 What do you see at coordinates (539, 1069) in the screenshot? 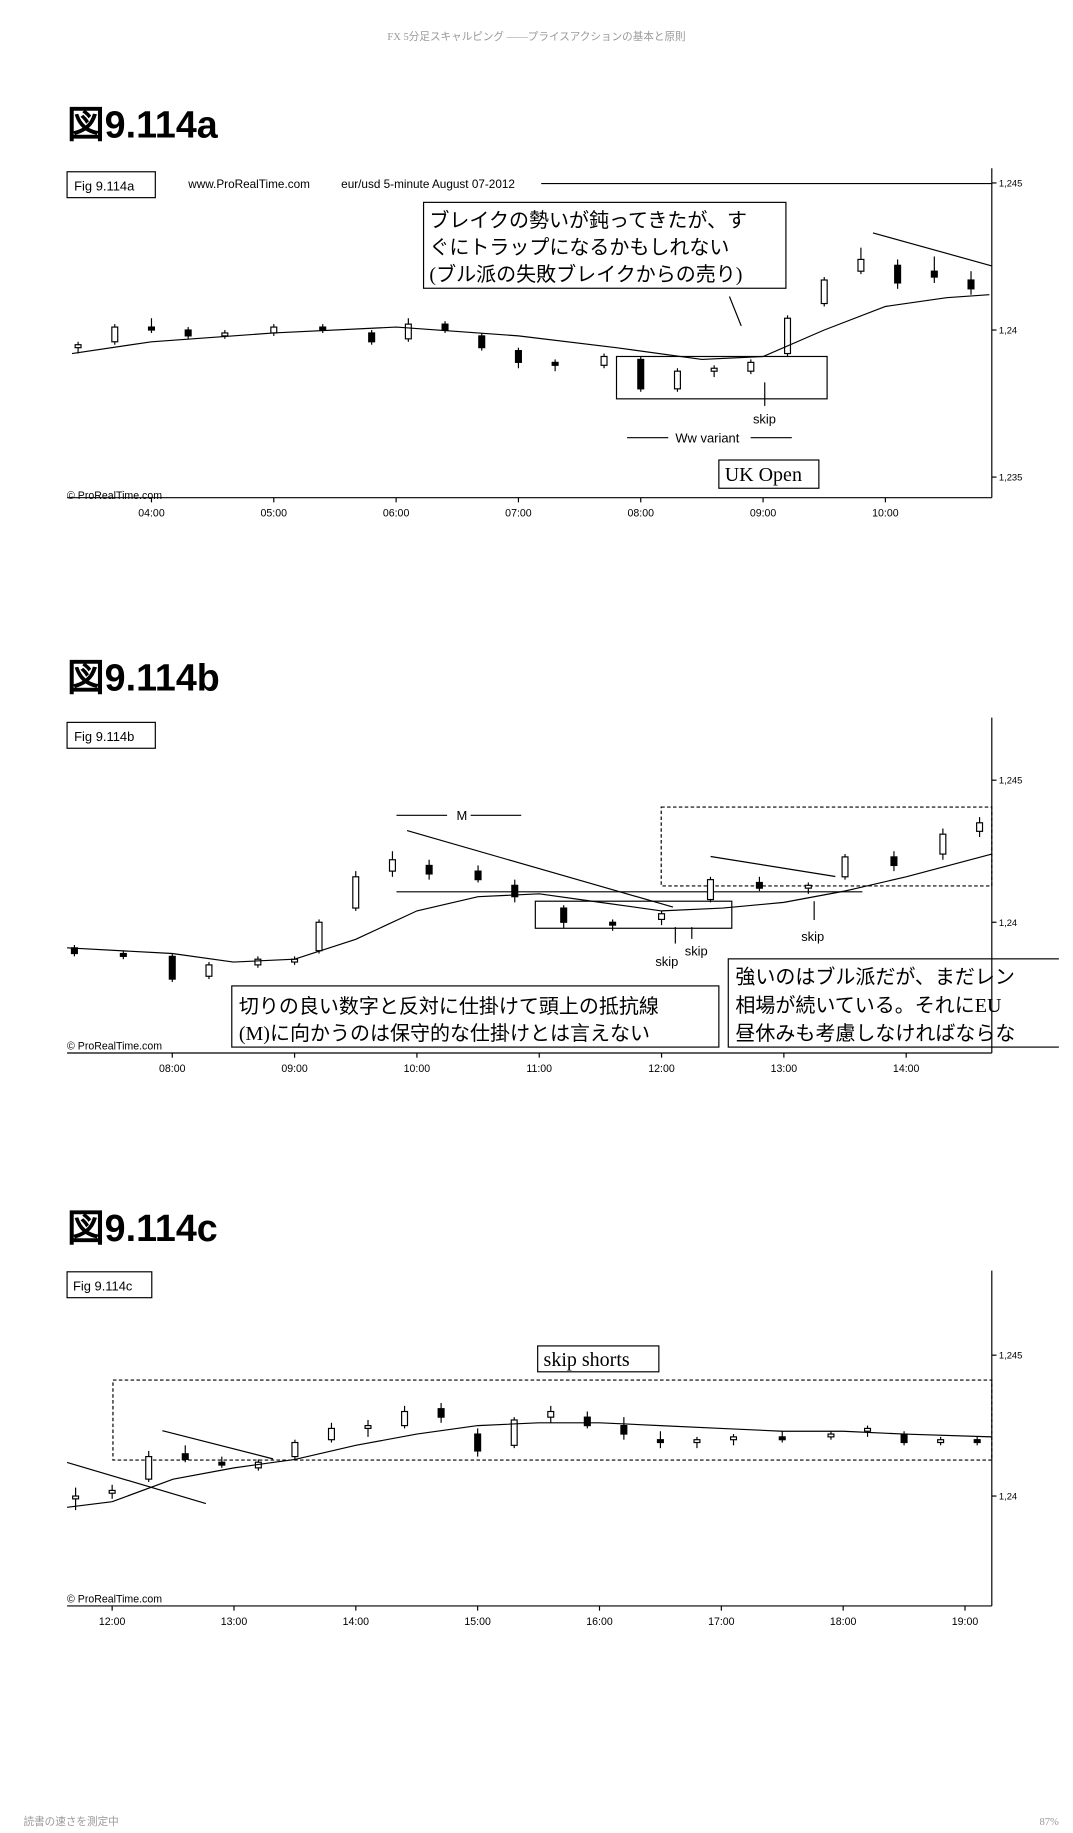
I see `x-tick-label: 11:00` at bounding box center [539, 1069].